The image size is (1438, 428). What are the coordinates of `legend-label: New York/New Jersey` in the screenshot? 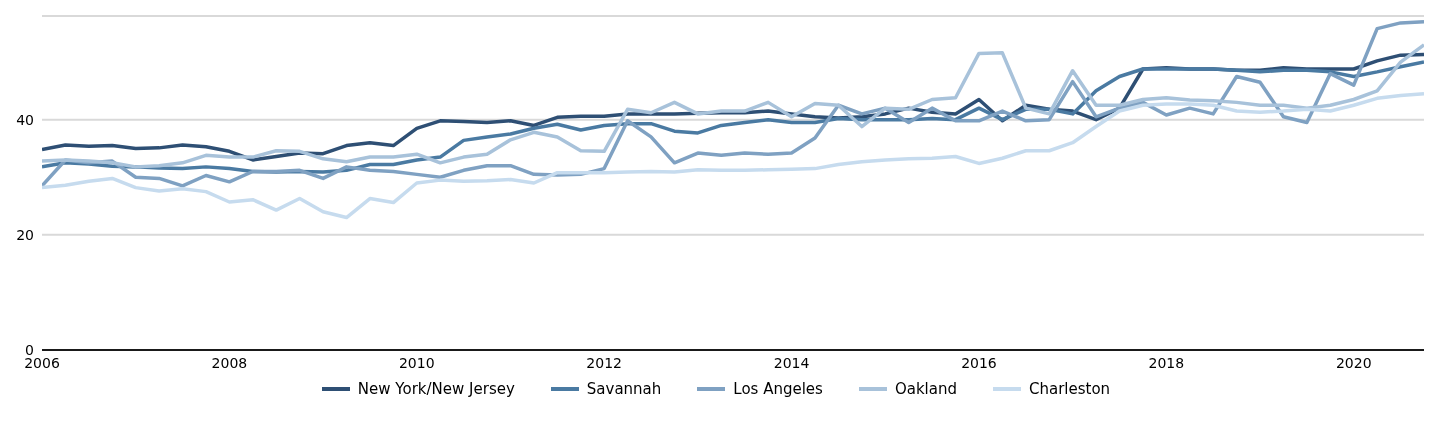 It's located at (436, 389).